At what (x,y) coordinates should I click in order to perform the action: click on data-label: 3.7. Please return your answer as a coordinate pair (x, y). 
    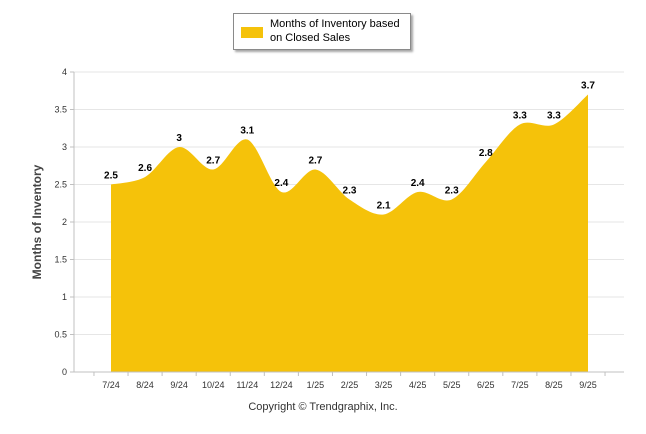
    Looking at the image, I should click on (588, 86).